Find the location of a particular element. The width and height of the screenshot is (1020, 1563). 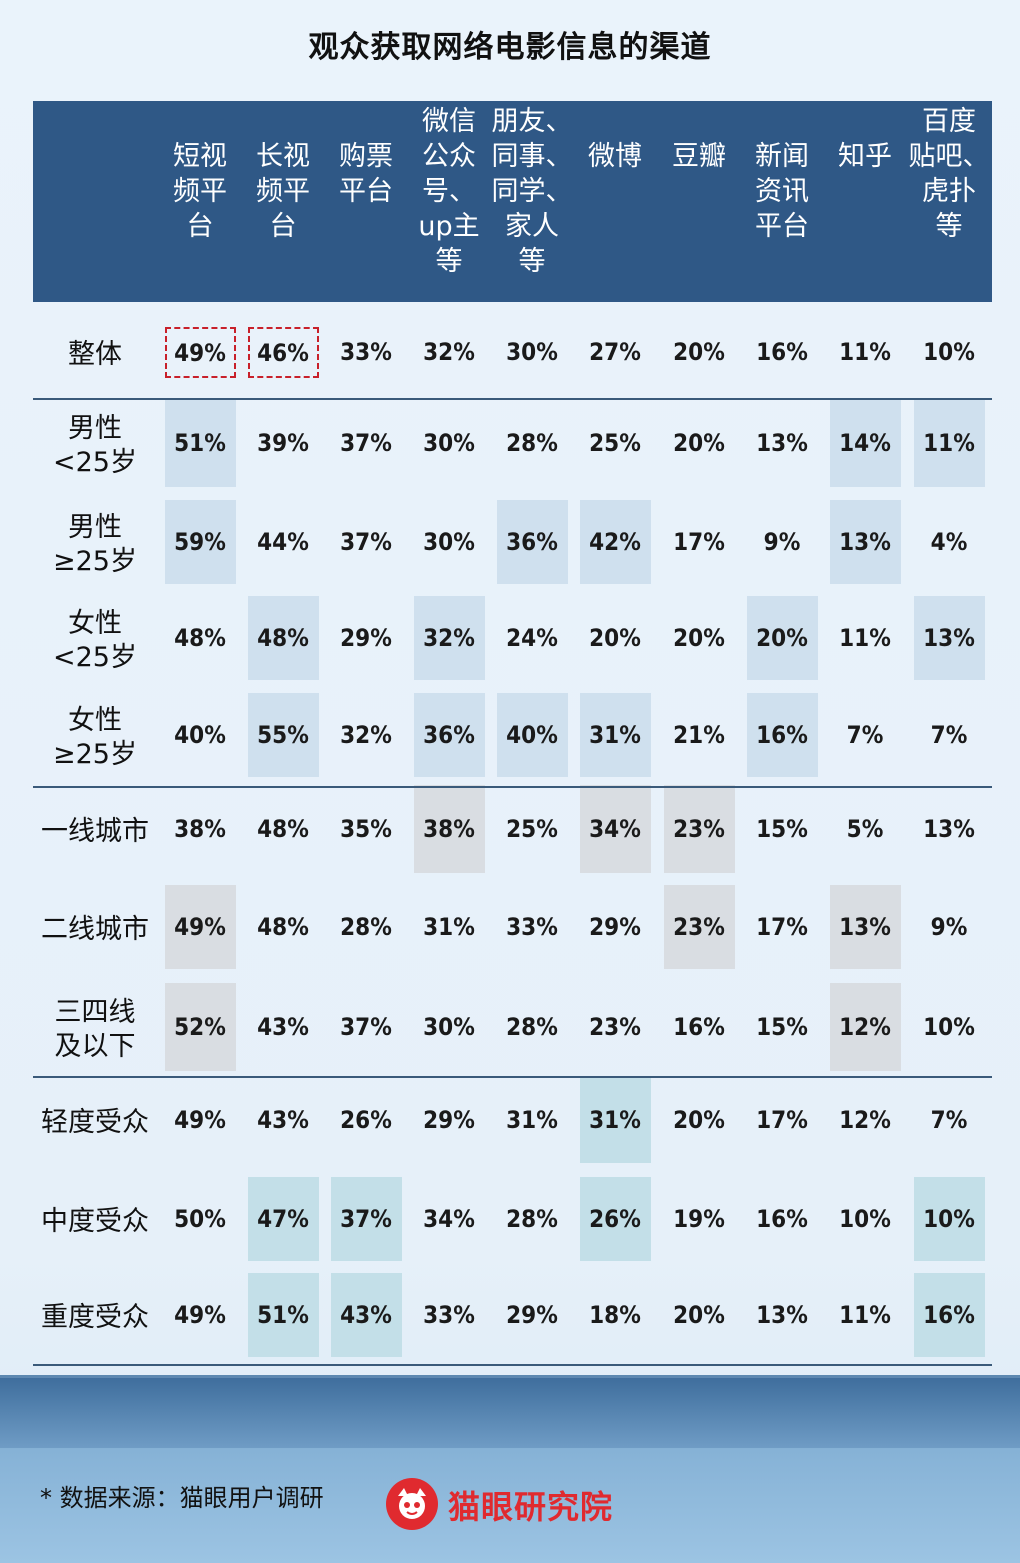

column-header: 短视 频平 台 is located at coordinates (200, 191).